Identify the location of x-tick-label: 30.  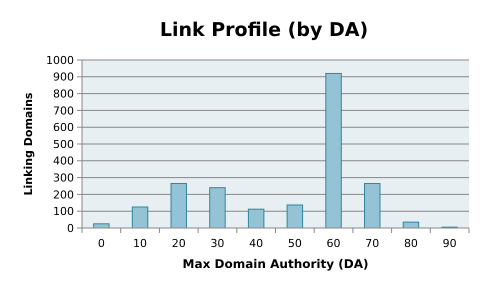
(217, 243).